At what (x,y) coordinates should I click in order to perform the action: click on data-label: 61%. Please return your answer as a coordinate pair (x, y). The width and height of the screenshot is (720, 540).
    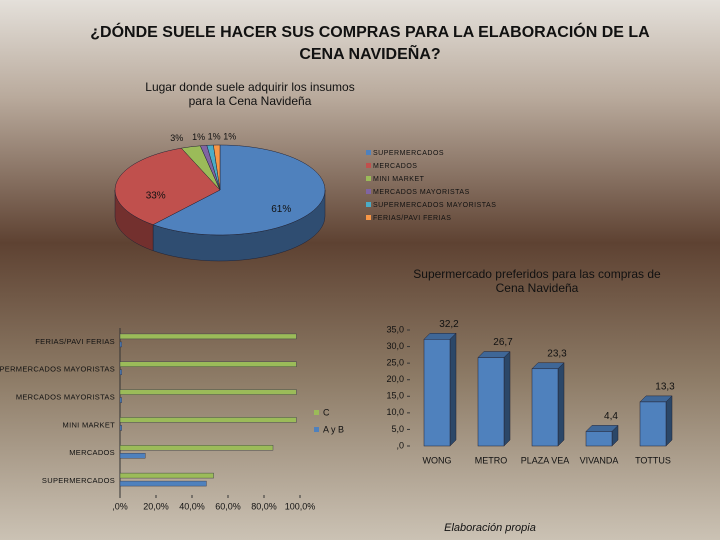
    Looking at the image, I should click on (281, 209).